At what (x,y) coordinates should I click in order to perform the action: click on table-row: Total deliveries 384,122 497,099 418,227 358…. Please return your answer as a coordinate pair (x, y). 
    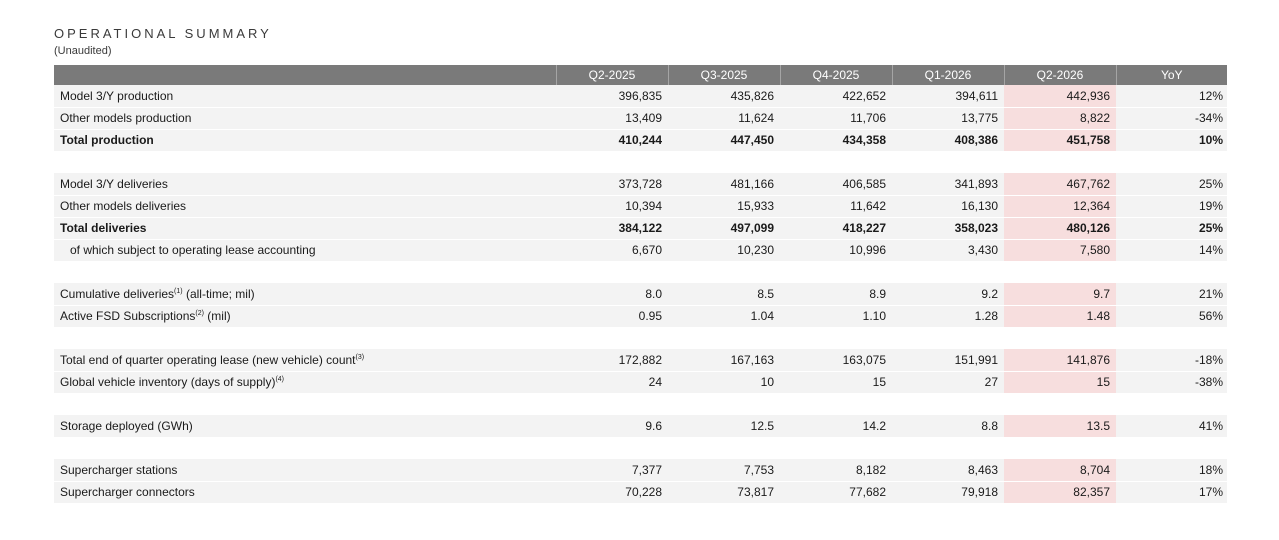
    Looking at the image, I should click on (640, 228).